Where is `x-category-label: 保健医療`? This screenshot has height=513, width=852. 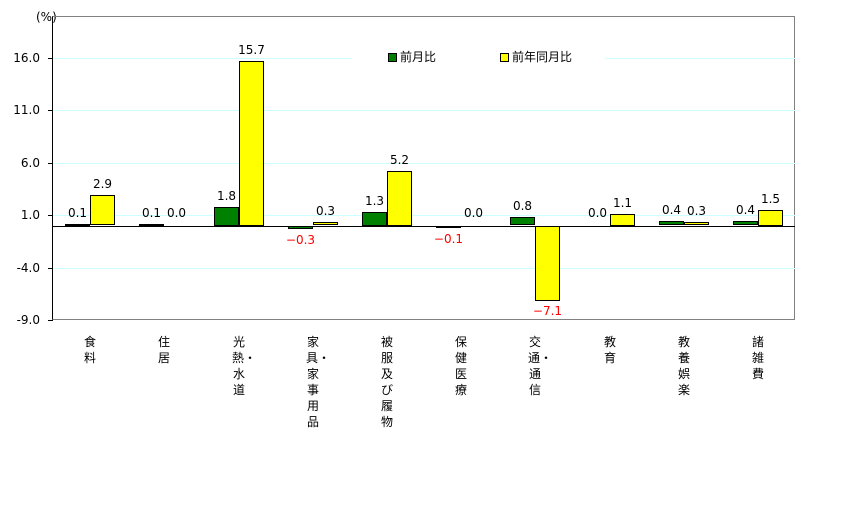
x-category-label: 保健医療 is located at coordinates (460, 366).